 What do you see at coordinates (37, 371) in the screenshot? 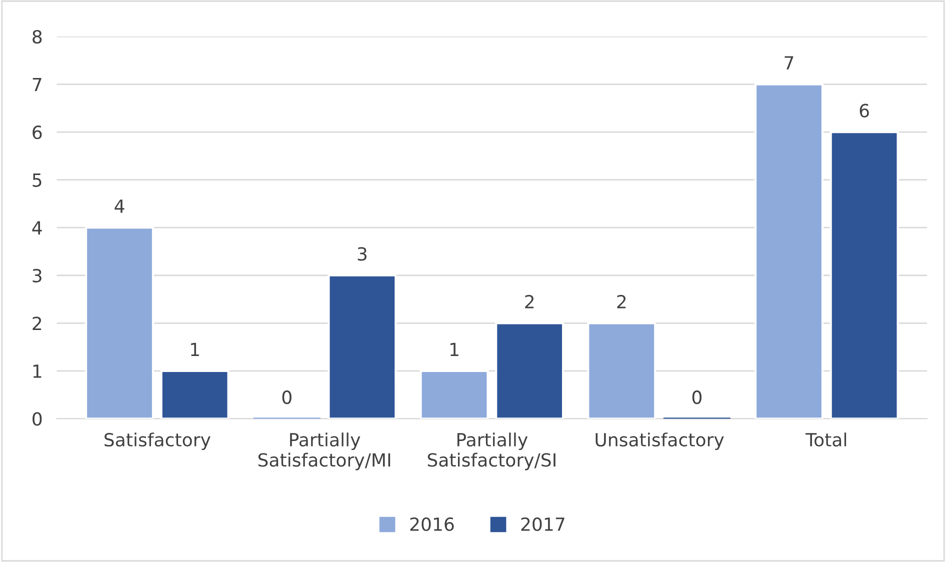
I see `y-tick-label: 1` at bounding box center [37, 371].